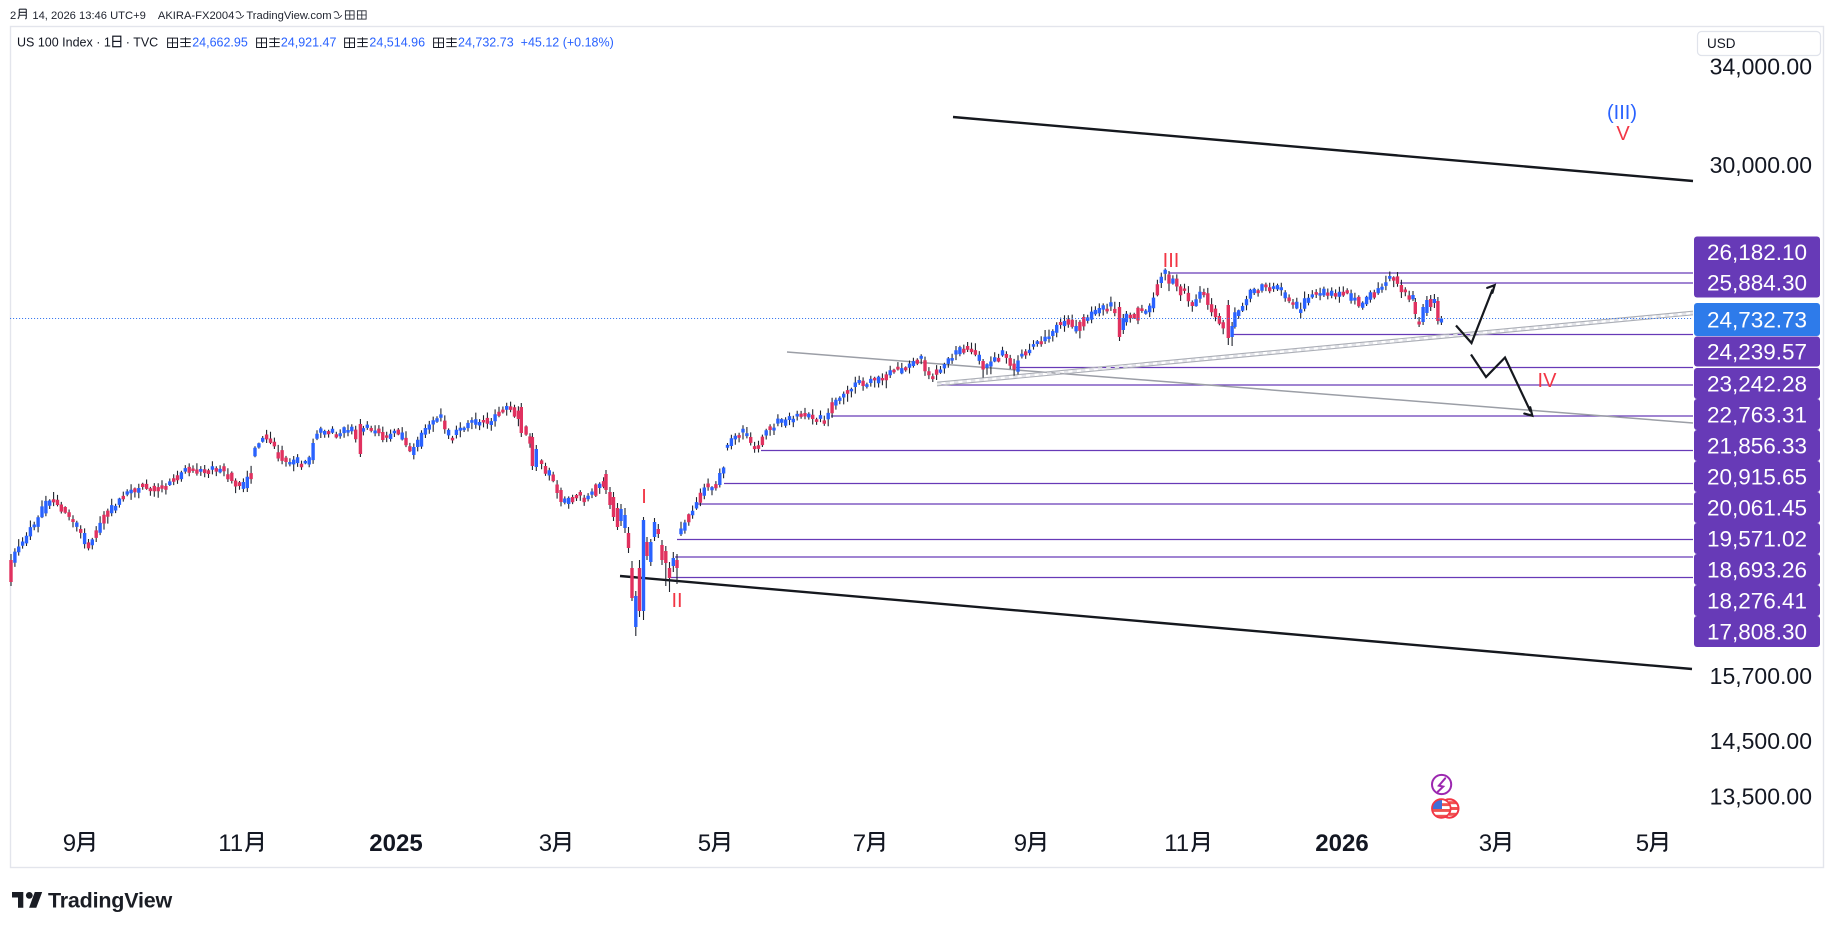 The image size is (1835, 930). What do you see at coordinates (1757, 507) in the screenshot?
I see `svg-text: 20,061.45` at bounding box center [1757, 507].